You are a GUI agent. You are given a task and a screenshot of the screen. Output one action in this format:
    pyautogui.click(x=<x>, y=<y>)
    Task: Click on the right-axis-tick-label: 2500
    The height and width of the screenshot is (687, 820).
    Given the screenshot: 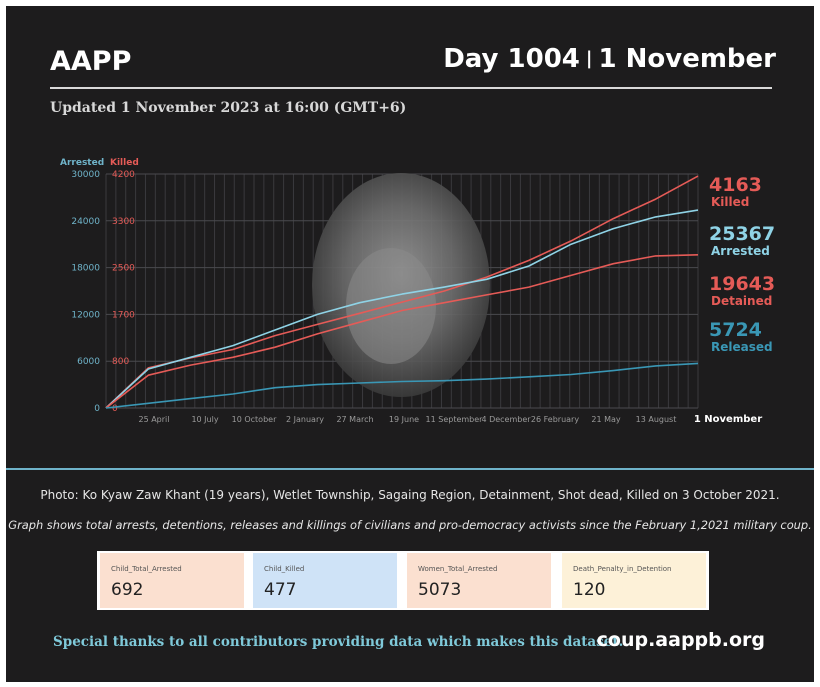 What is the action you would take?
    pyautogui.click(x=123, y=269)
    